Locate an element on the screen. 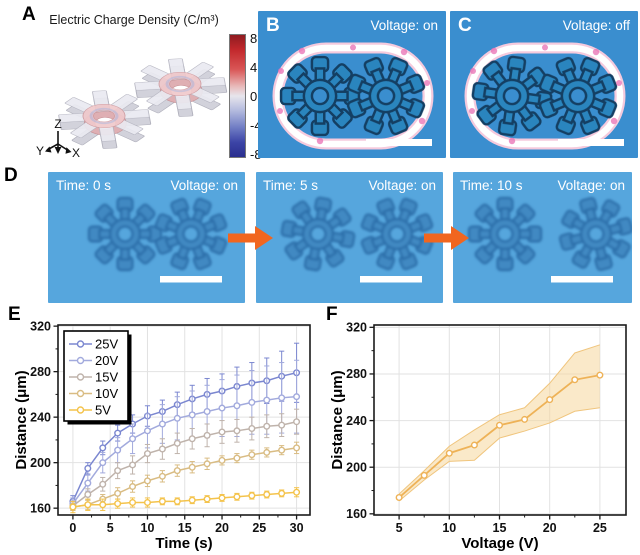 This screenshot has width=640, height=555. colorbar-tick: -8 is located at coordinates (256, 154).